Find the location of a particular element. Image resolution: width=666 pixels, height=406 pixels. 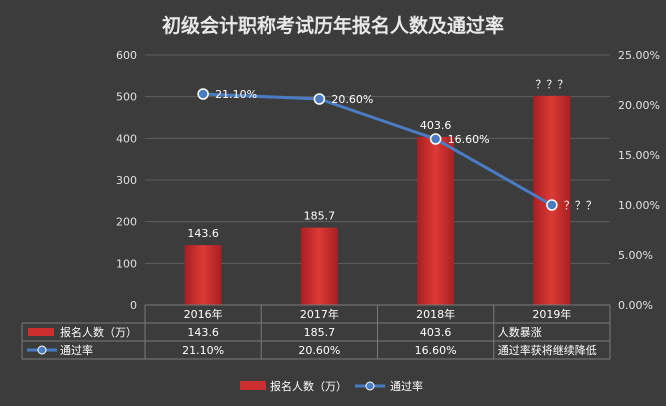

table-cell: 185.7 is located at coordinates (320, 332).